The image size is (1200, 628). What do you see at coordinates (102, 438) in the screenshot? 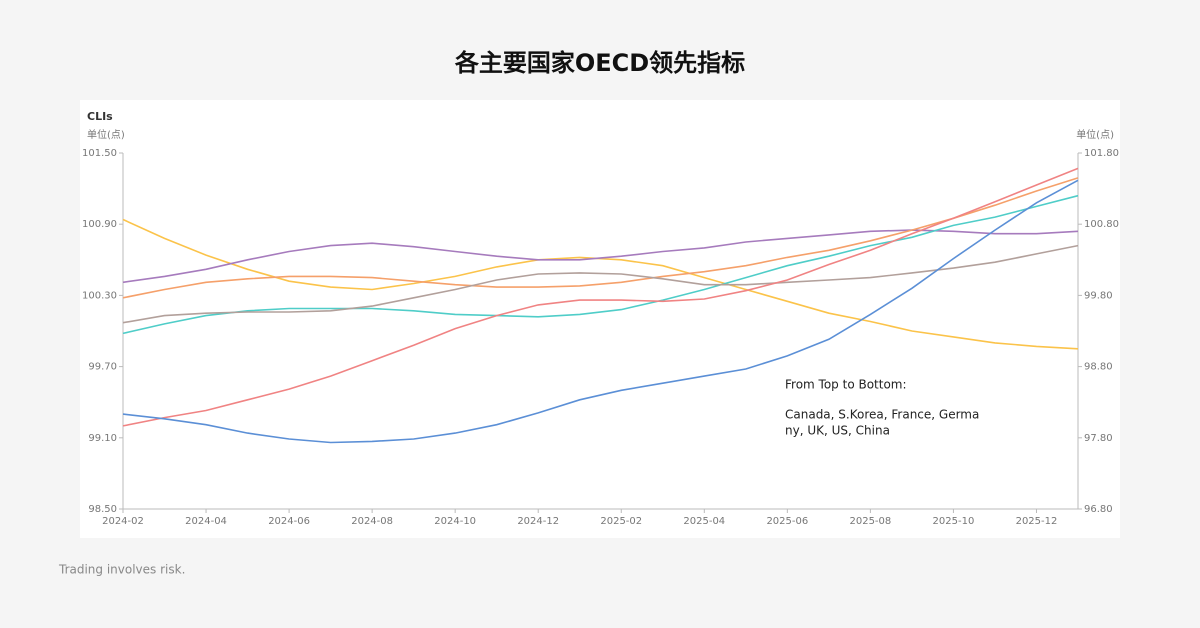
I see `y-tick-label: 99.10` at bounding box center [102, 438].